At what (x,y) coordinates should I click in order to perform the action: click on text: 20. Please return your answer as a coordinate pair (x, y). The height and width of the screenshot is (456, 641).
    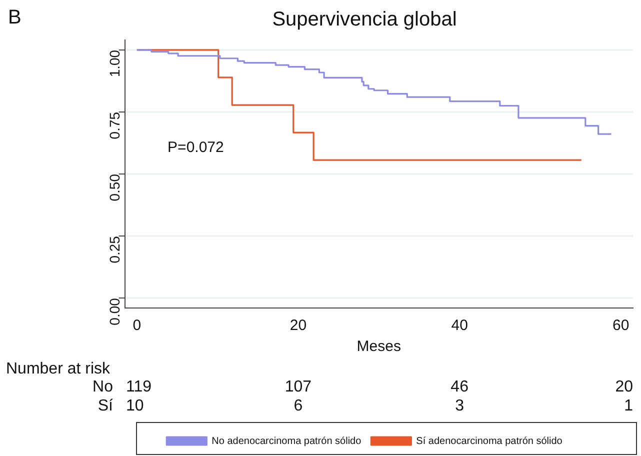
    Looking at the image, I should click on (624, 387).